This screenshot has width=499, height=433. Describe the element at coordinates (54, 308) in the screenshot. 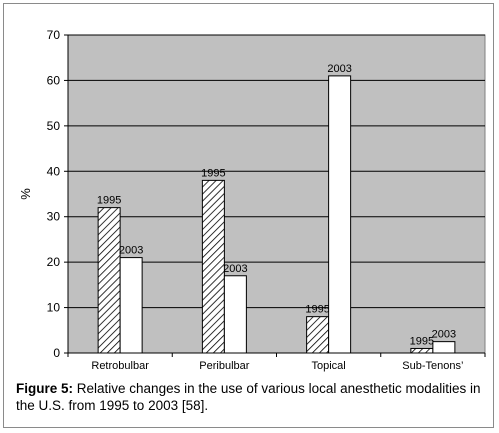

I see `y-tick-label: 10` at that location.